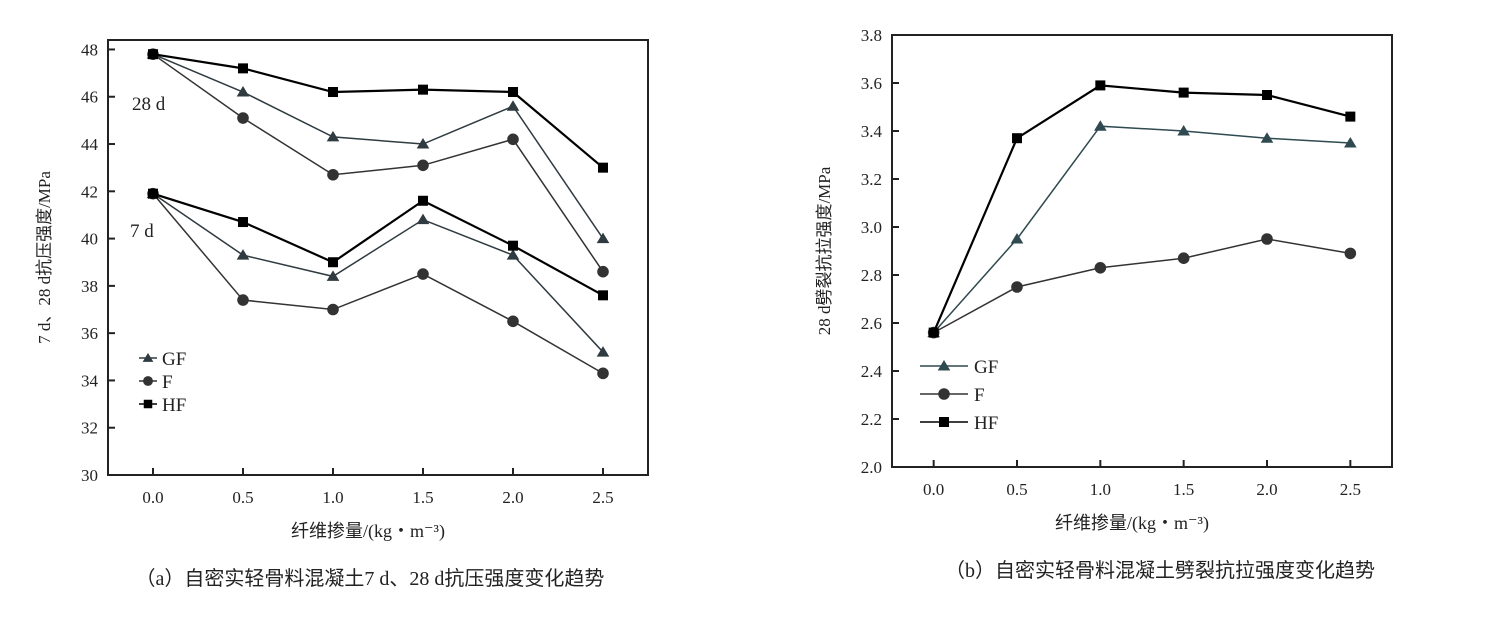 The image size is (1489, 624). Describe the element at coordinates (89, 239) in the screenshot. I see `y-tick-label: 40` at that location.